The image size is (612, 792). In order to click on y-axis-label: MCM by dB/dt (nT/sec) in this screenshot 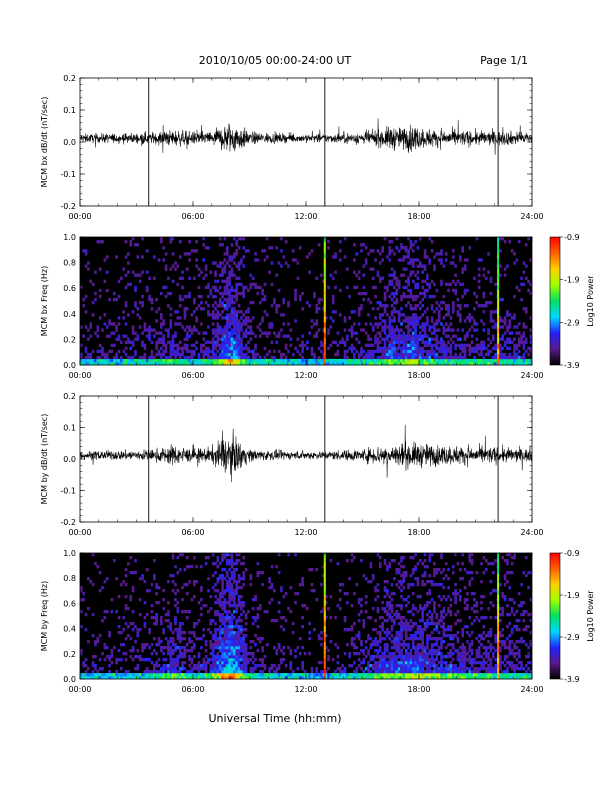, I will do `click(44, 459)`.